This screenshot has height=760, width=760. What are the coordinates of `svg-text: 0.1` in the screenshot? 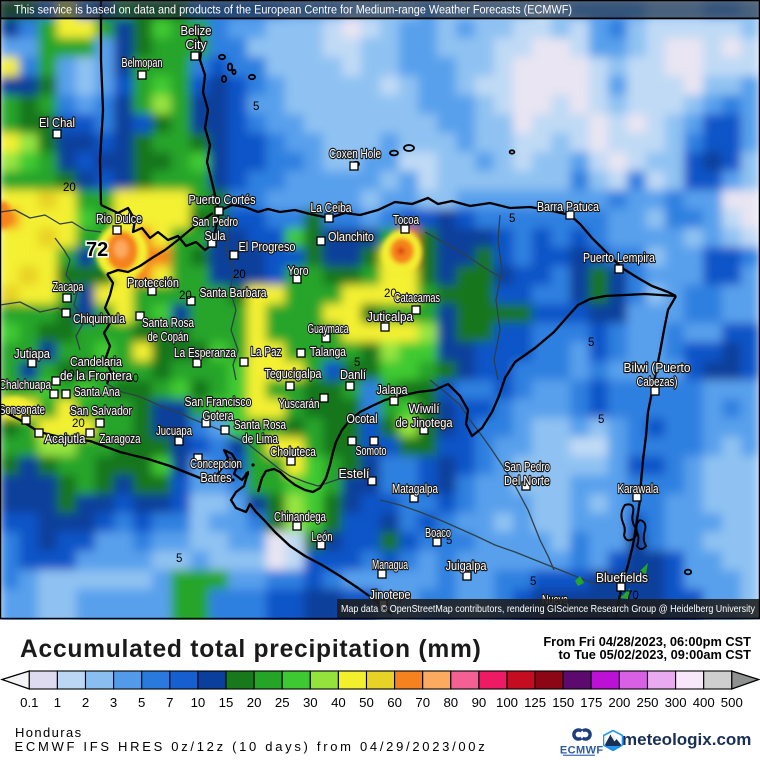 It's located at (29, 702).